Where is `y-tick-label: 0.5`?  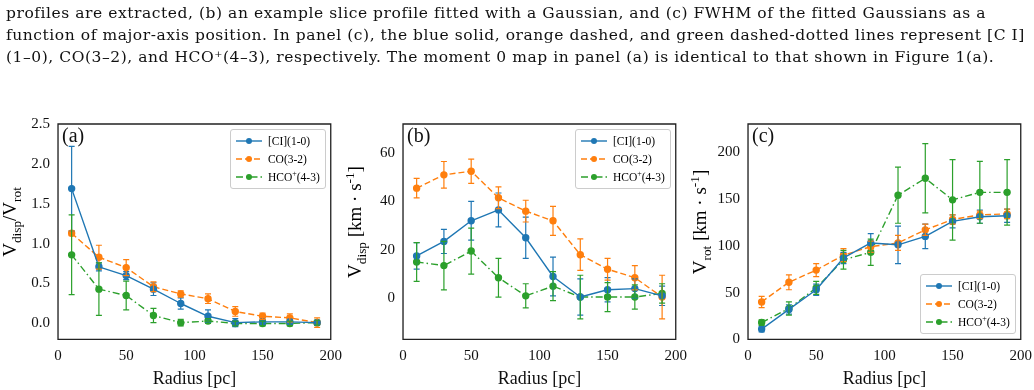 y-tick-label: 0.5 is located at coordinates (40, 282).